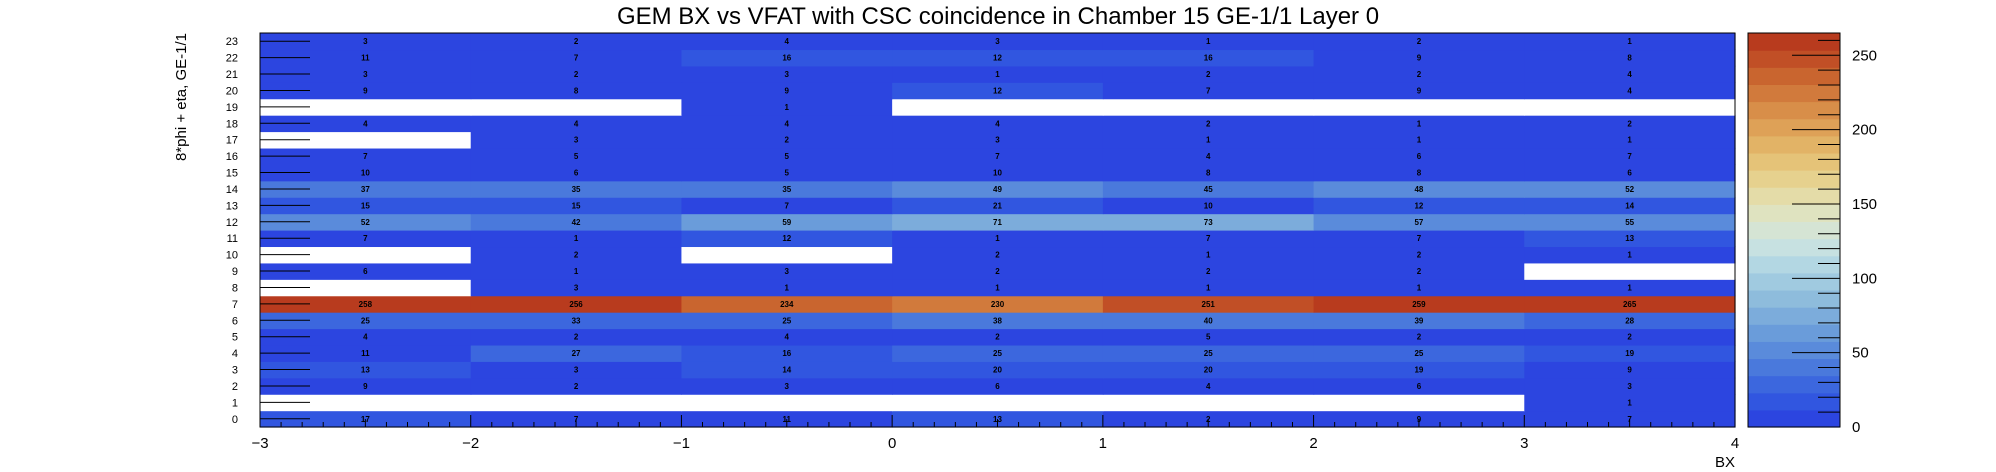 This screenshot has width=1996, height=472. Describe the element at coordinates (366, 304) in the screenshot. I see `cell-value-label: 258` at that location.